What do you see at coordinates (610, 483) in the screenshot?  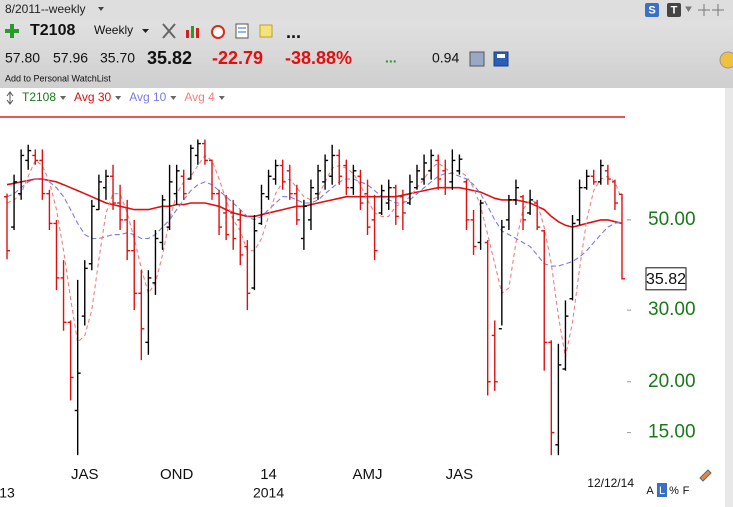 I see `last-date: 12/12/14` at bounding box center [610, 483].